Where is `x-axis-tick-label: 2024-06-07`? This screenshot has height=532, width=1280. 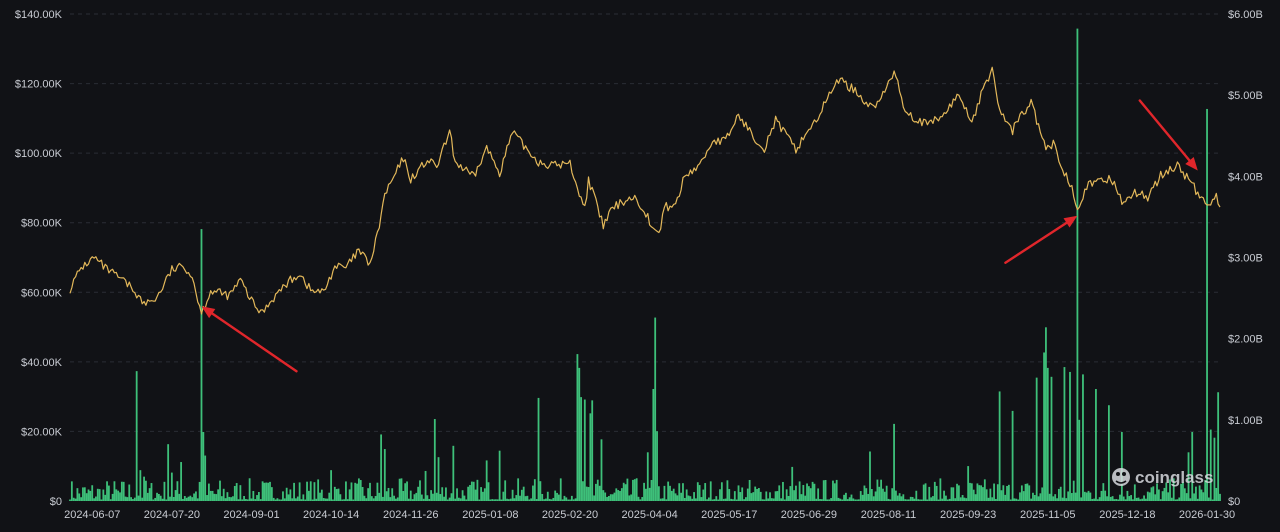
x-axis-tick-label: 2024-06-07 is located at coordinates (92, 515).